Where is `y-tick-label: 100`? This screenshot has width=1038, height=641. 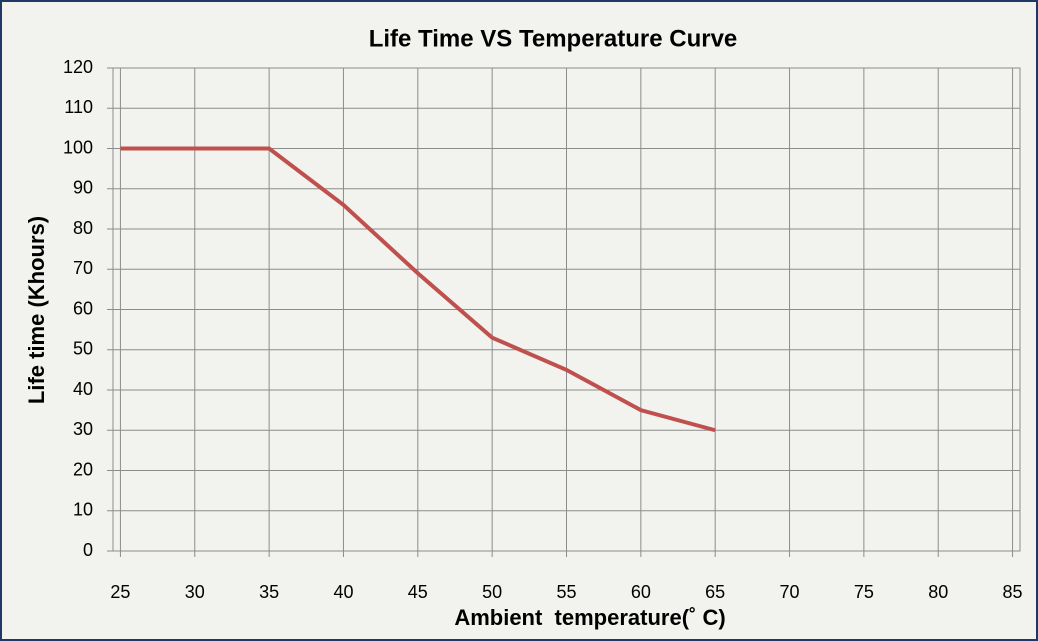
y-tick-label: 100 is located at coordinates (78, 147).